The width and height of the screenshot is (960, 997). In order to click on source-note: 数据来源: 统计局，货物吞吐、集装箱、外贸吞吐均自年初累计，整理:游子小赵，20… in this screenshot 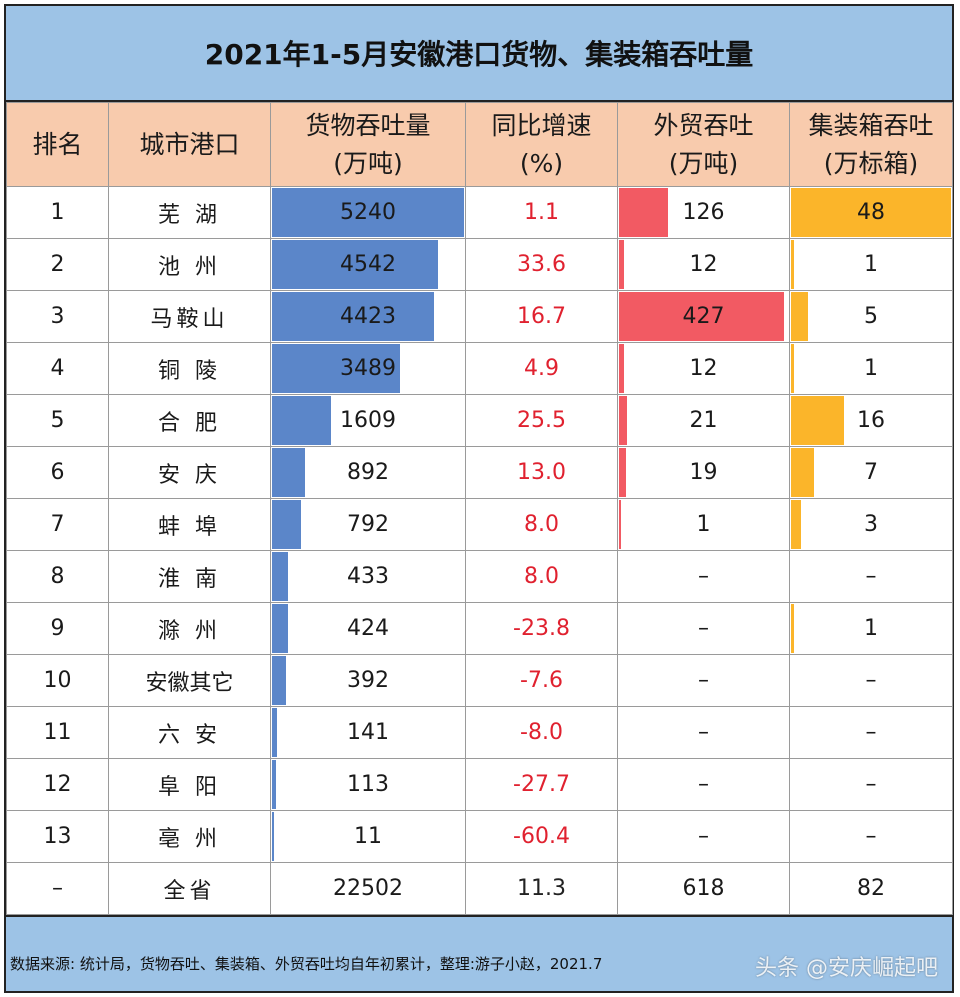, I will do `click(306, 964)`.